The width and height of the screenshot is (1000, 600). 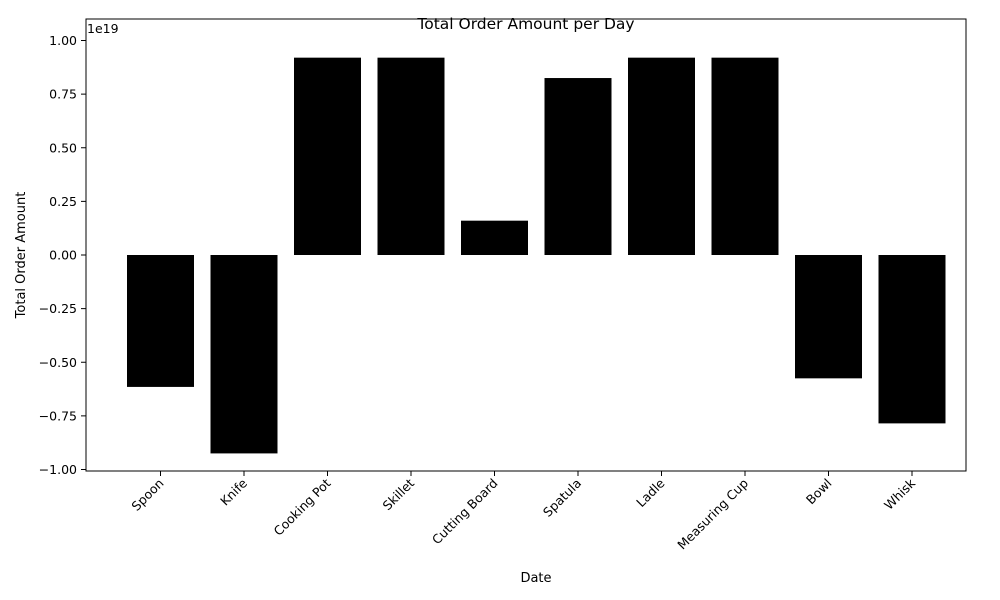 I want to click on bar-spoon, so click(x=160, y=321).